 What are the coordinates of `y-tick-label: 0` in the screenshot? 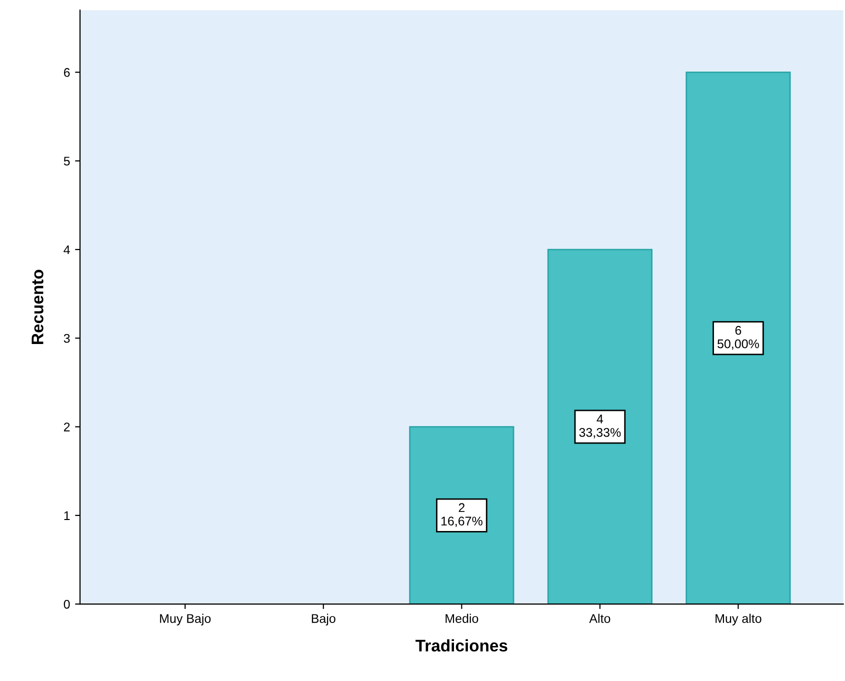 It's located at (67, 604).